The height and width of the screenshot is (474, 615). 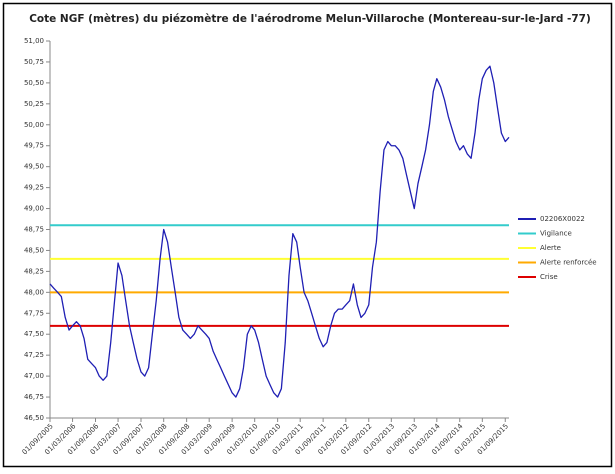 What do you see at coordinates (34, 313) in the screenshot?
I see `y-tick-label: 47,75` at bounding box center [34, 313].